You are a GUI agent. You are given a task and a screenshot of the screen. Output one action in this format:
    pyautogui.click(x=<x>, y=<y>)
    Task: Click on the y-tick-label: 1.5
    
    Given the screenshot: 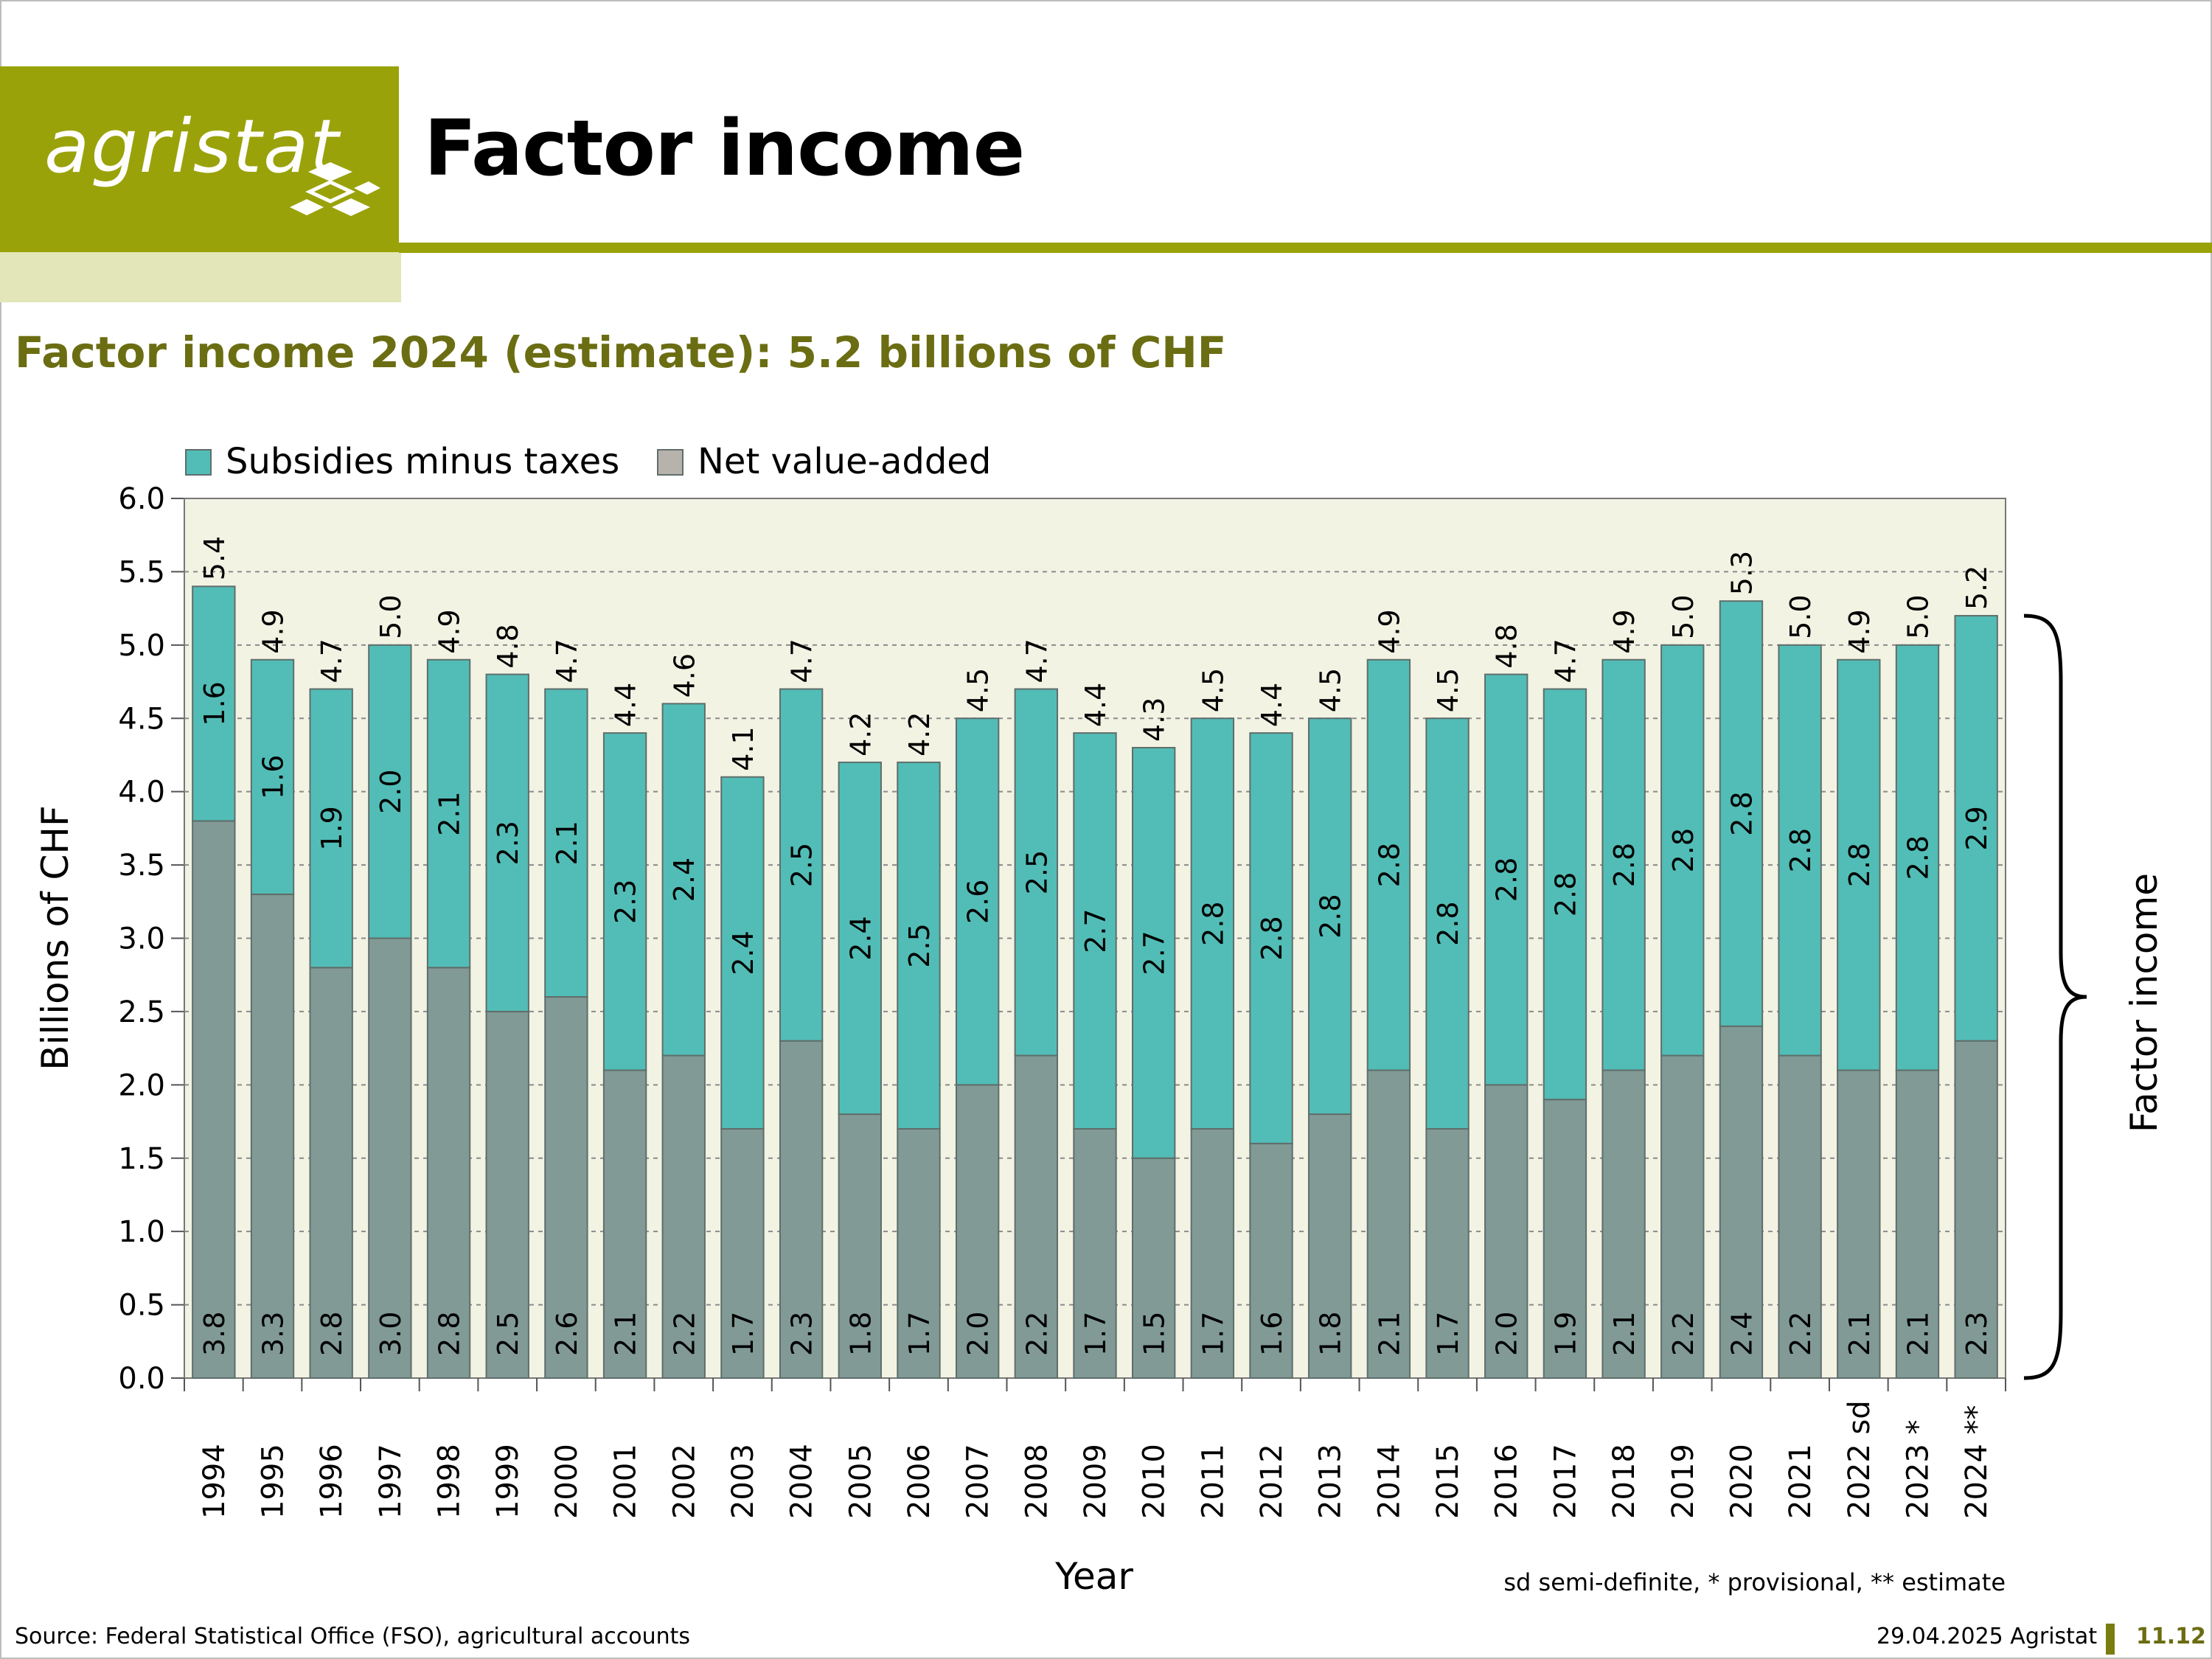 What is the action you would take?
    pyautogui.click(x=141, y=1159)
    